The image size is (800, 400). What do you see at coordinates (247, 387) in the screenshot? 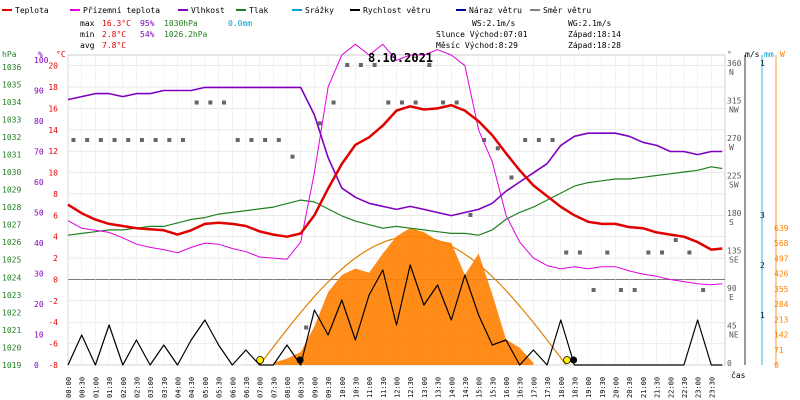
I see `tick-x: 06:30` at bounding box center [247, 387].